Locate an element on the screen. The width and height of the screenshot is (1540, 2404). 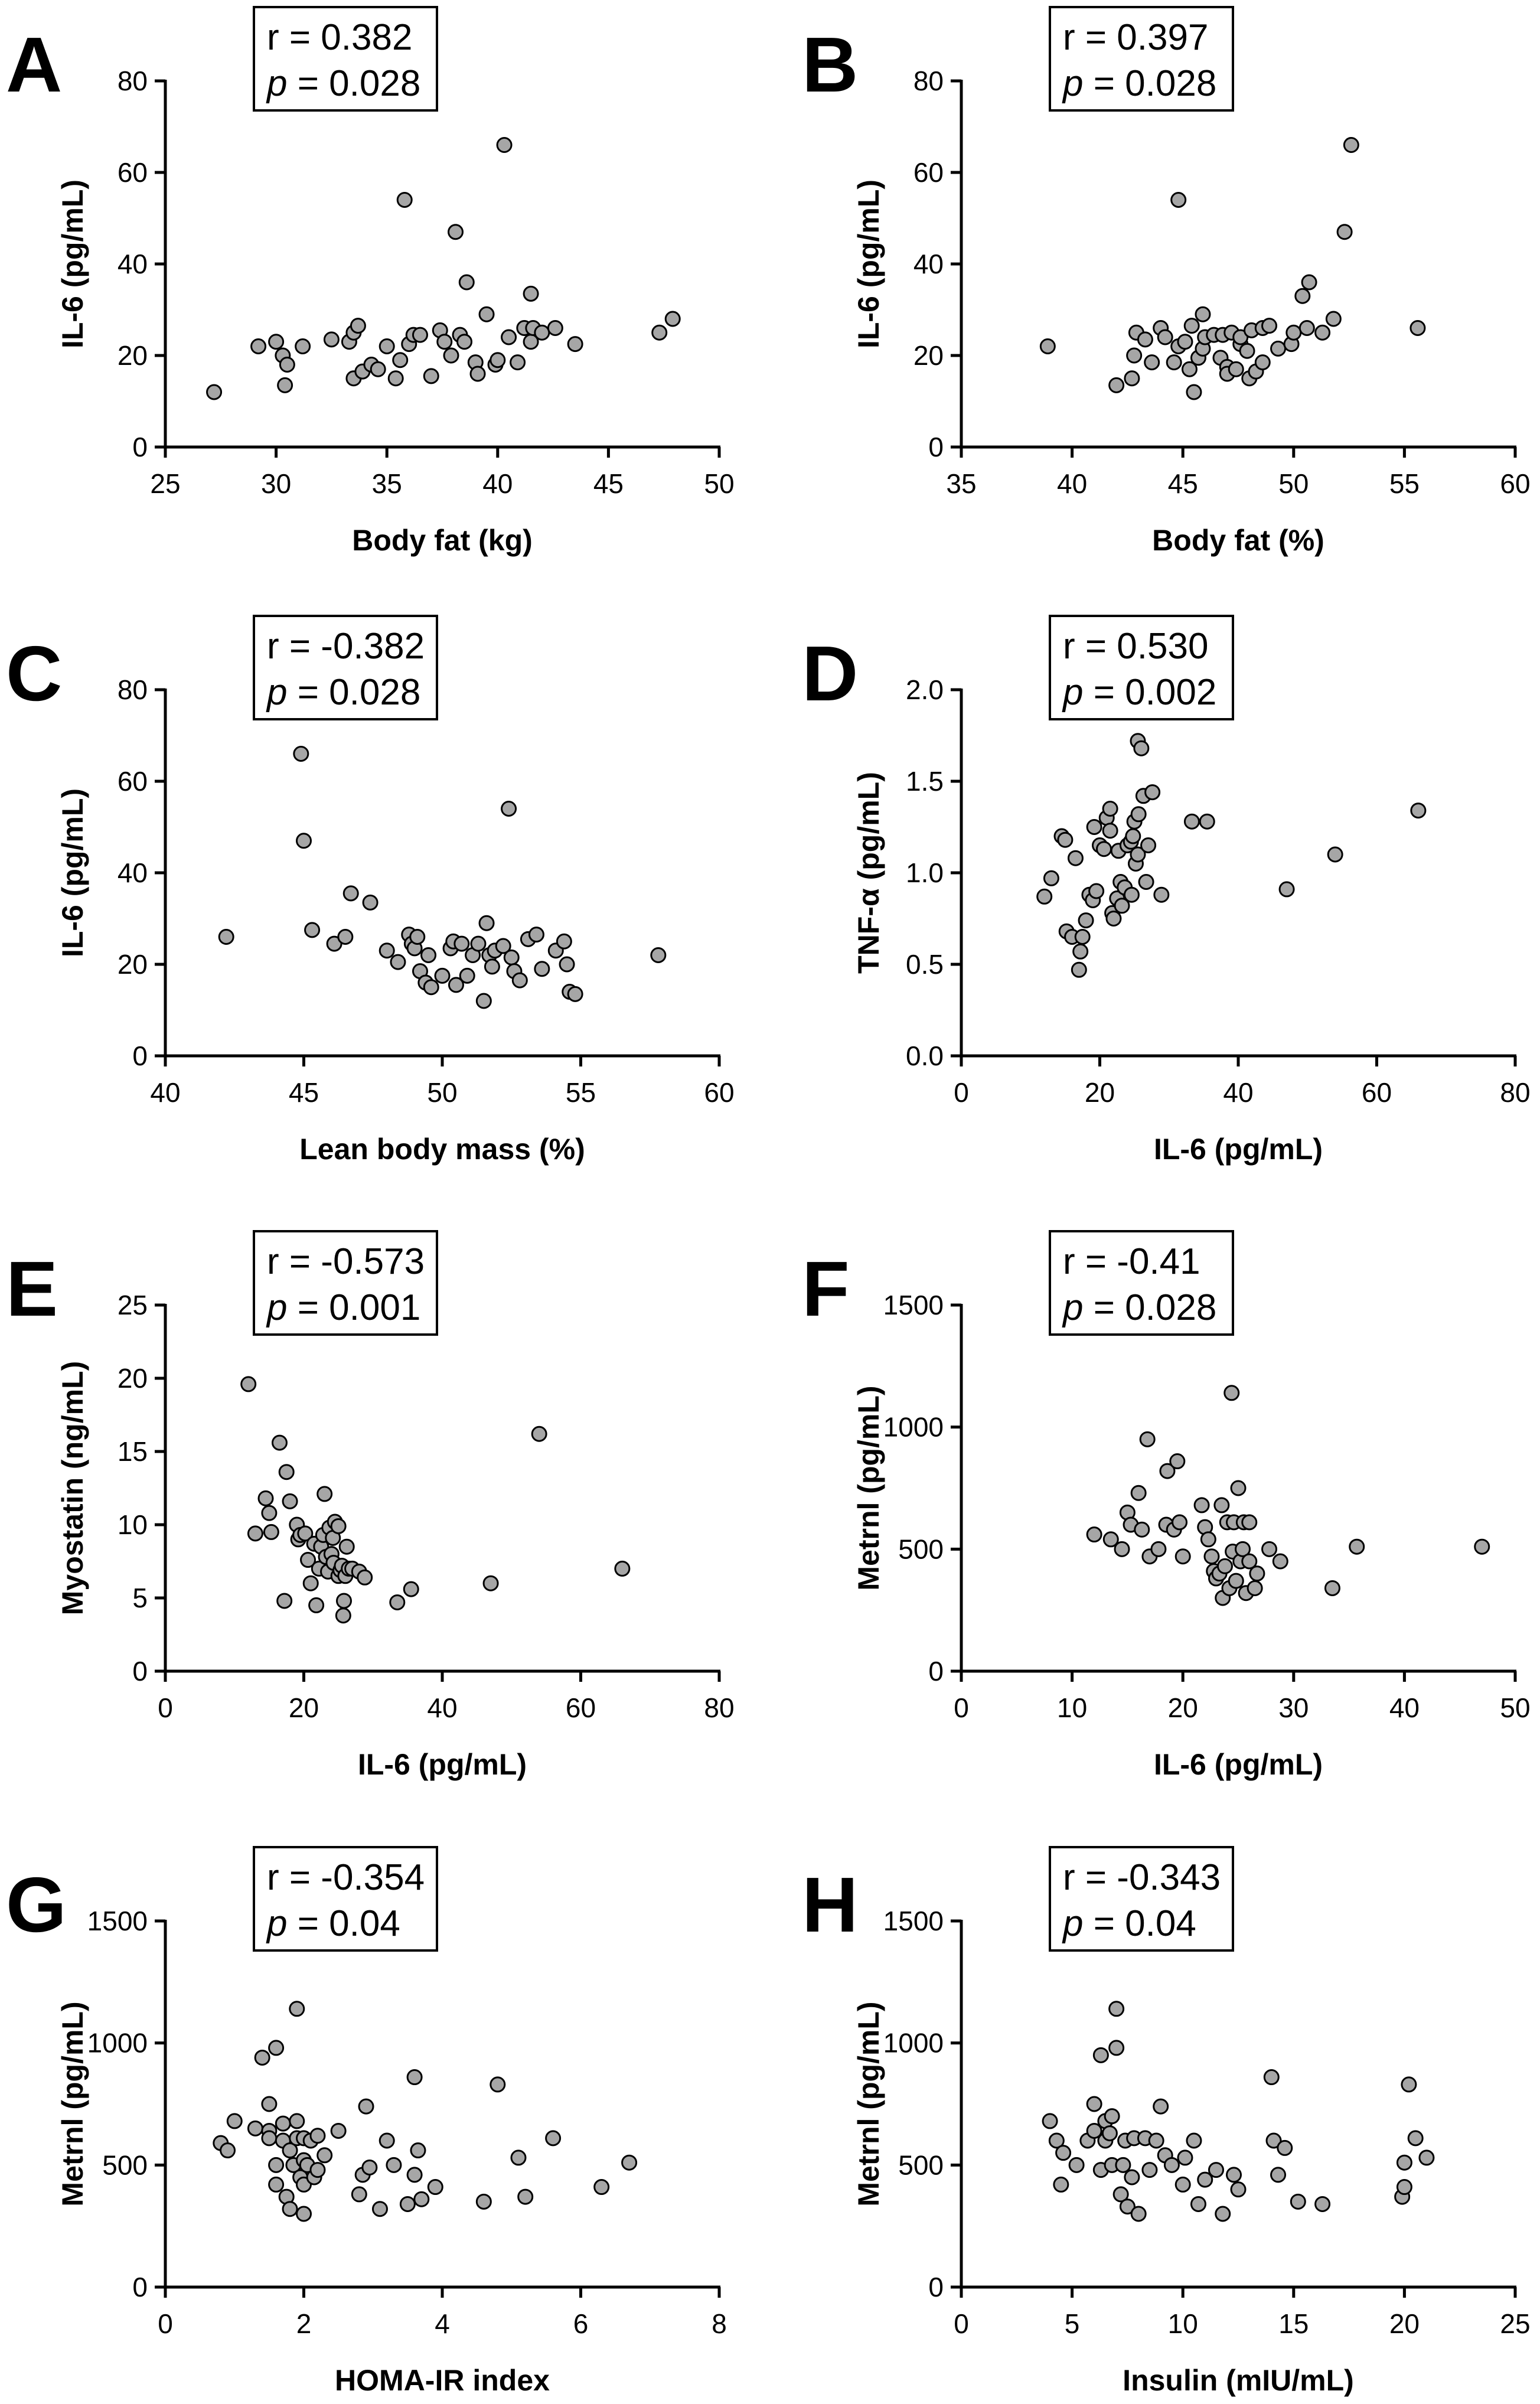
y-axis-title: Metrnl (pg/mL) is located at coordinates (72, 2103).